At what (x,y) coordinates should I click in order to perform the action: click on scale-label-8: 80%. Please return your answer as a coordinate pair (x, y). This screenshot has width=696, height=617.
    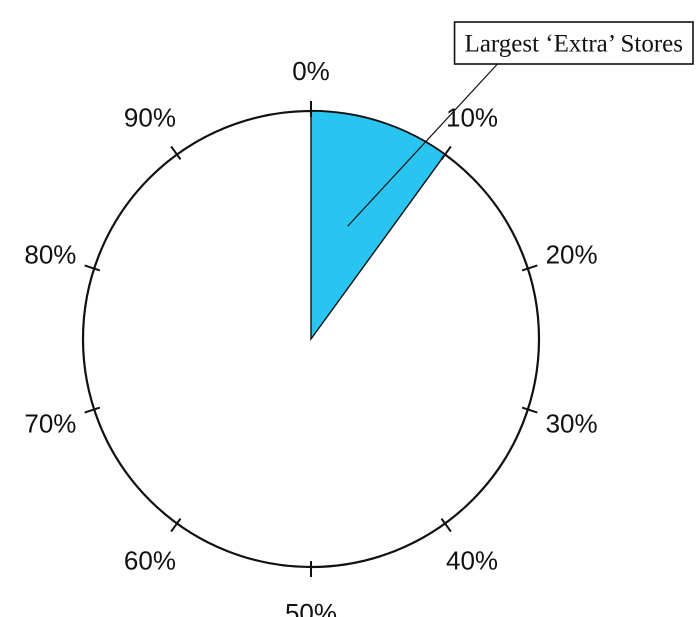
    Looking at the image, I should click on (50, 254).